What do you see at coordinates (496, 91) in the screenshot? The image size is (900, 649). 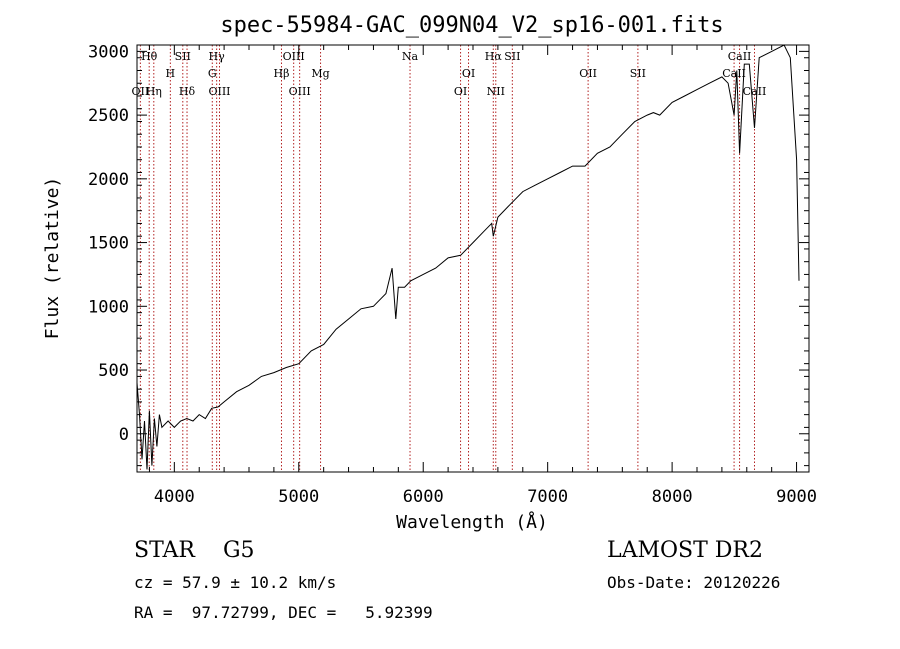 I see `spectral-line-label: NII` at bounding box center [496, 91].